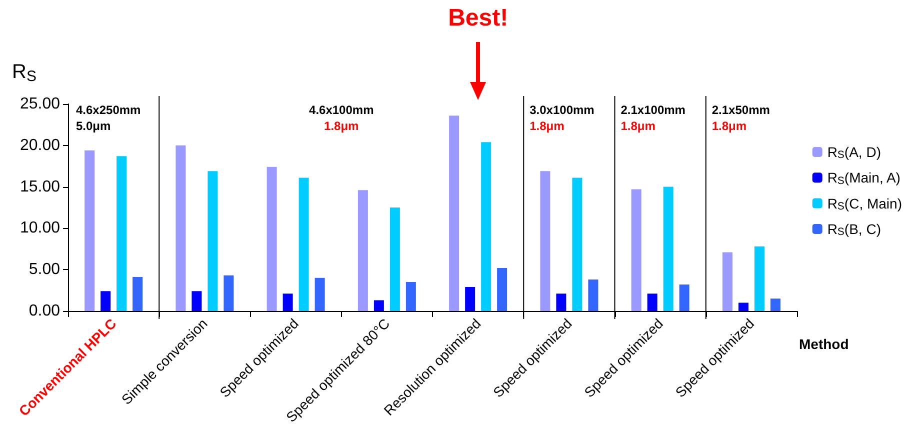  What do you see at coordinates (741, 110) in the screenshot?
I see `annotation: 2.1x50mm` at bounding box center [741, 110].